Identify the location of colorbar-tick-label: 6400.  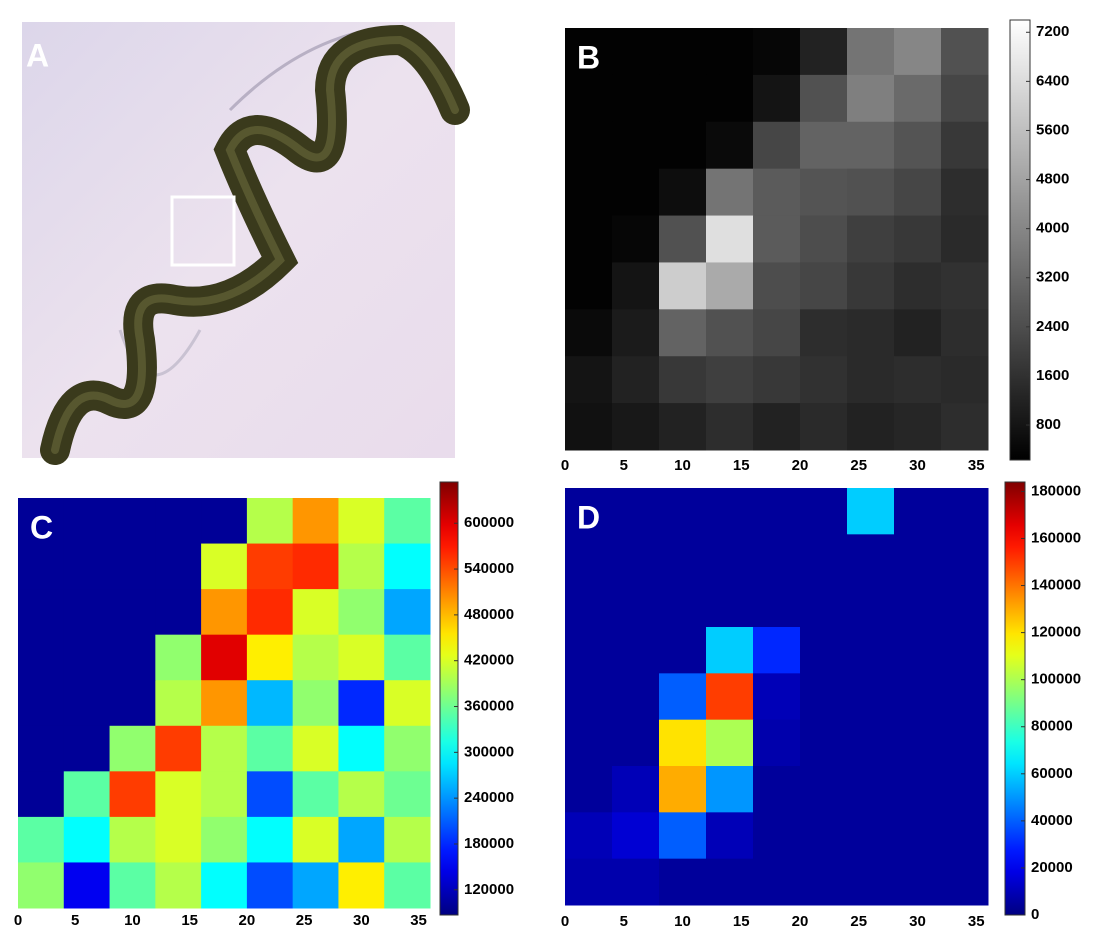
(1052, 80).